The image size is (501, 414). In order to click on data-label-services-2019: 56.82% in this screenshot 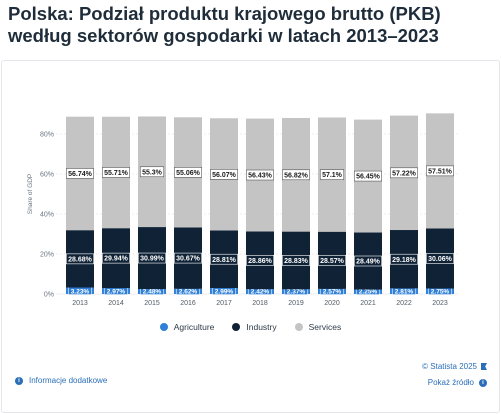, I will do `click(295, 175)`.